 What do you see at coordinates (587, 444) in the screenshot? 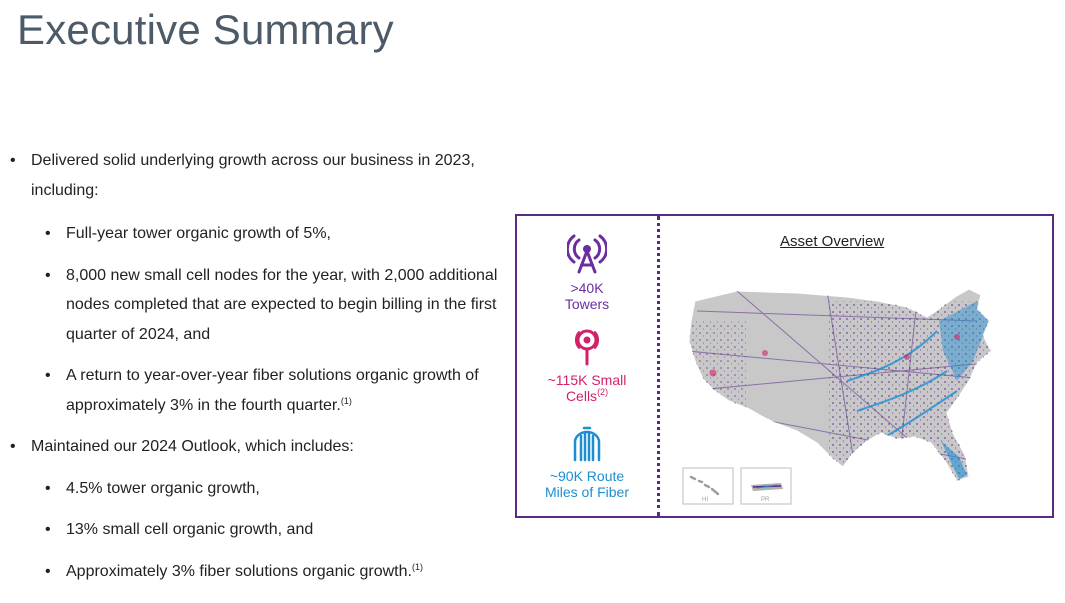
I see `fiber-icon` at bounding box center [587, 444].